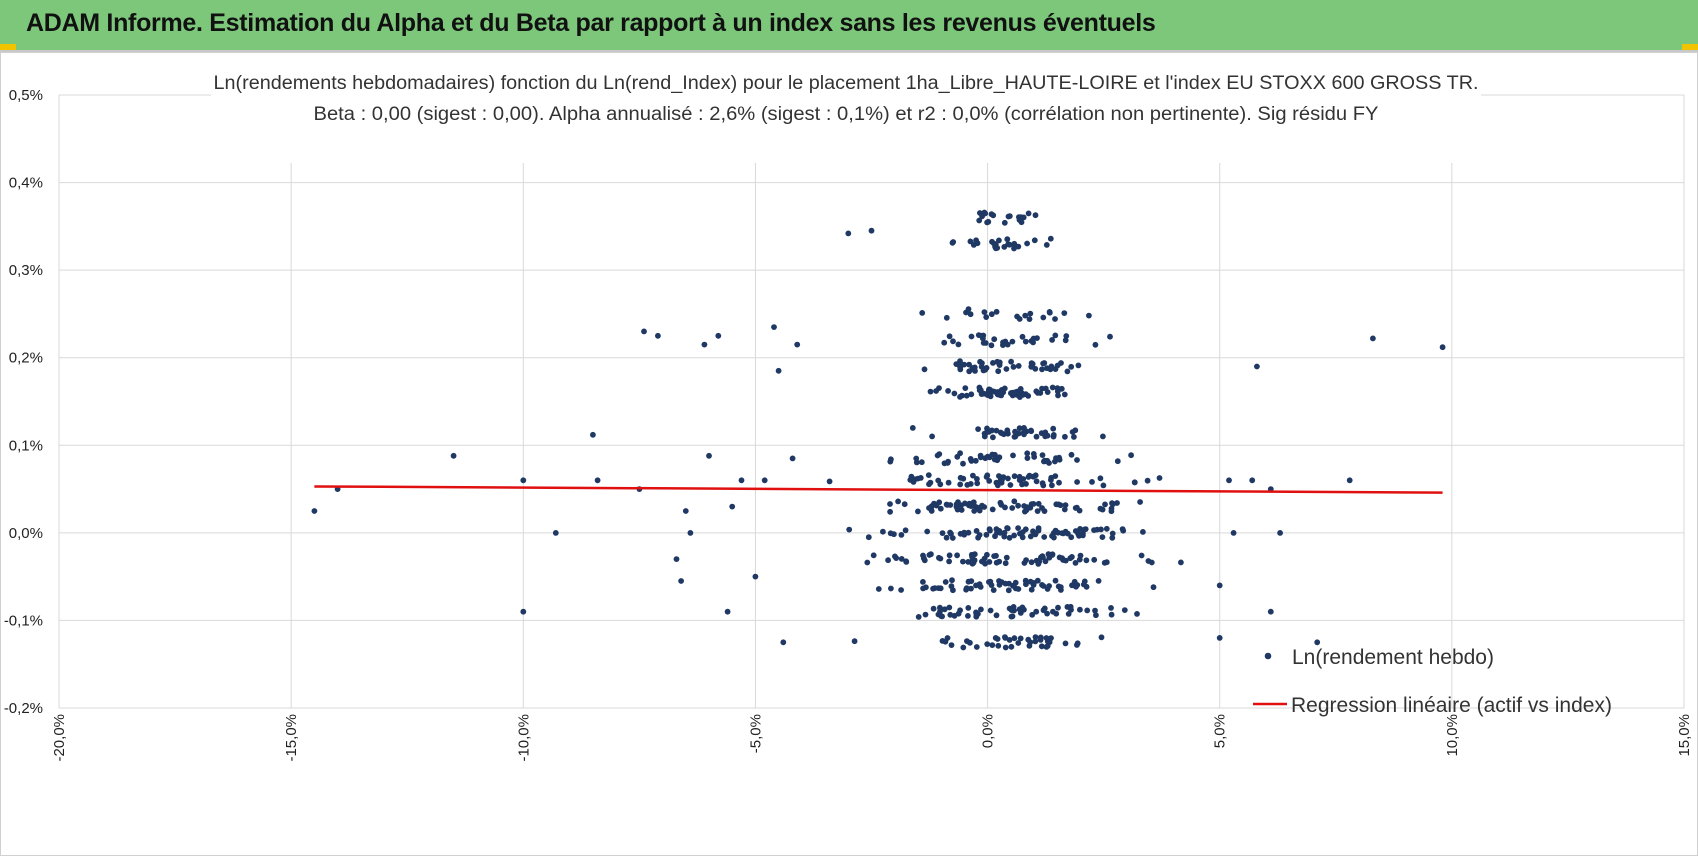 This screenshot has height=856, width=1698. I want to click on x-tick-label: -20,0%, so click(59, 738).